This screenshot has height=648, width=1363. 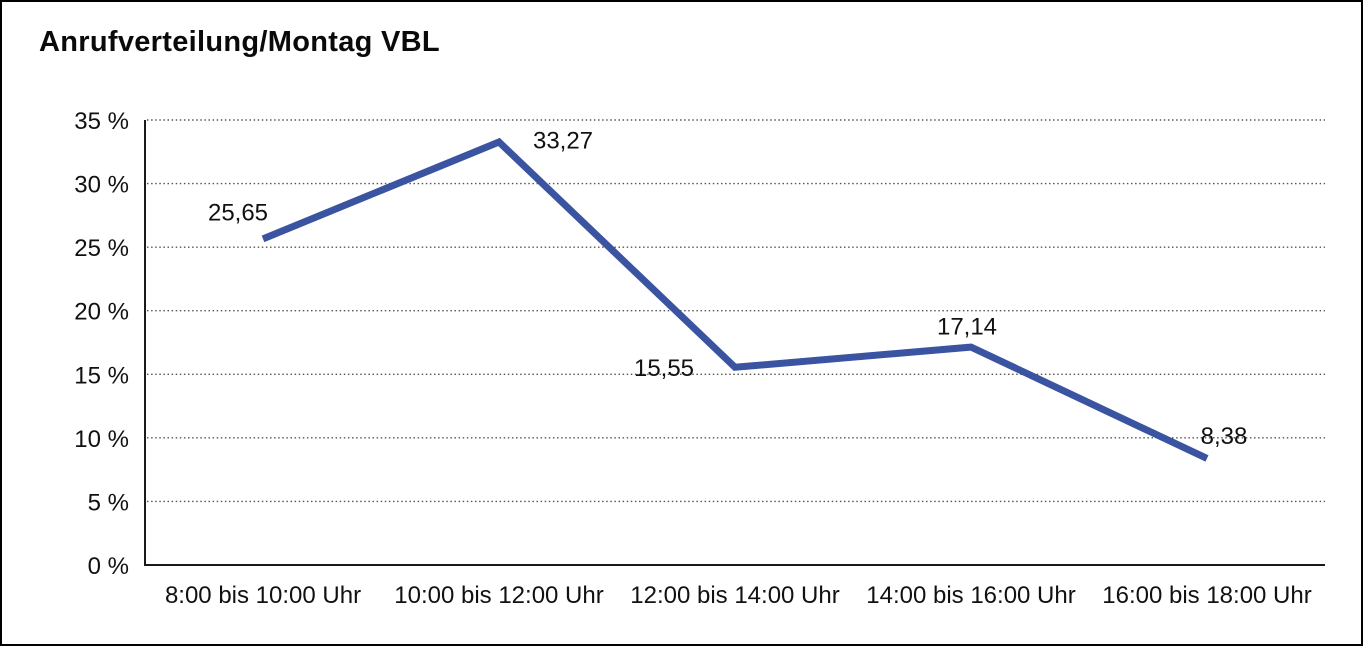 What do you see at coordinates (101, 439) in the screenshot?
I see `y-axis-tick-label: 10 %` at bounding box center [101, 439].